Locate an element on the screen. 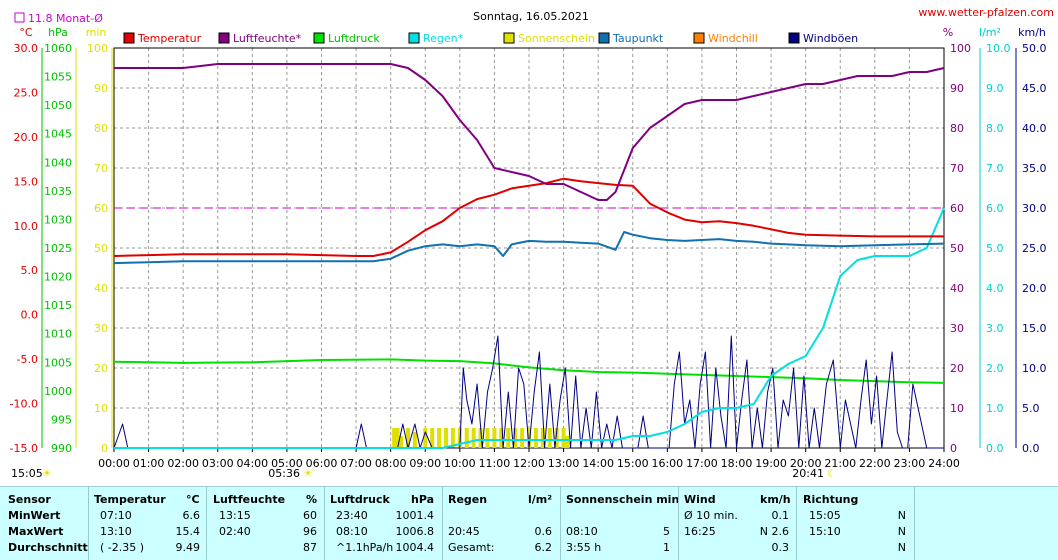 The width and height of the screenshot is (1058, 560). stat-cell-wind-time: 16:25 is located at coordinates (700, 531).